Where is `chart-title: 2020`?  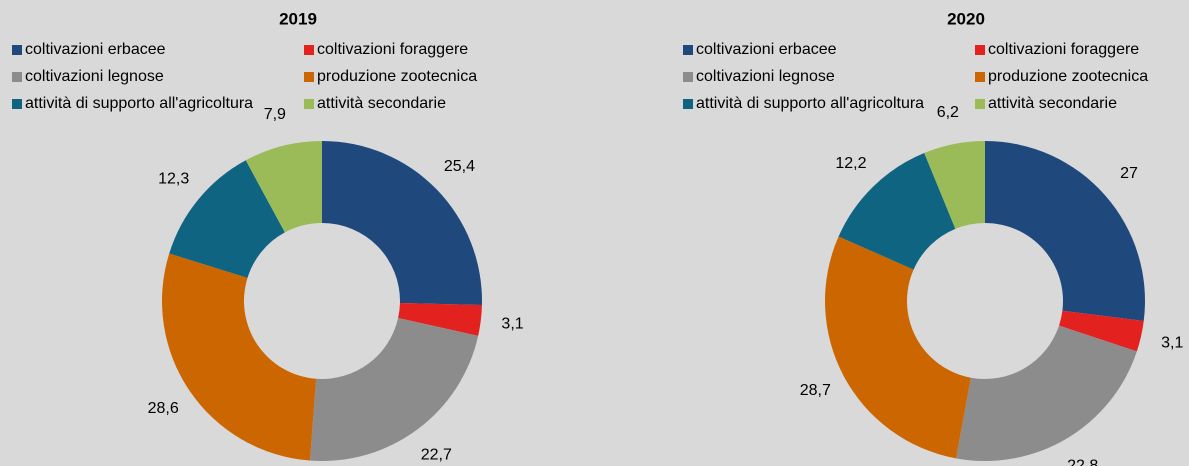 chart-title: 2020 is located at coordinates (966, 18).